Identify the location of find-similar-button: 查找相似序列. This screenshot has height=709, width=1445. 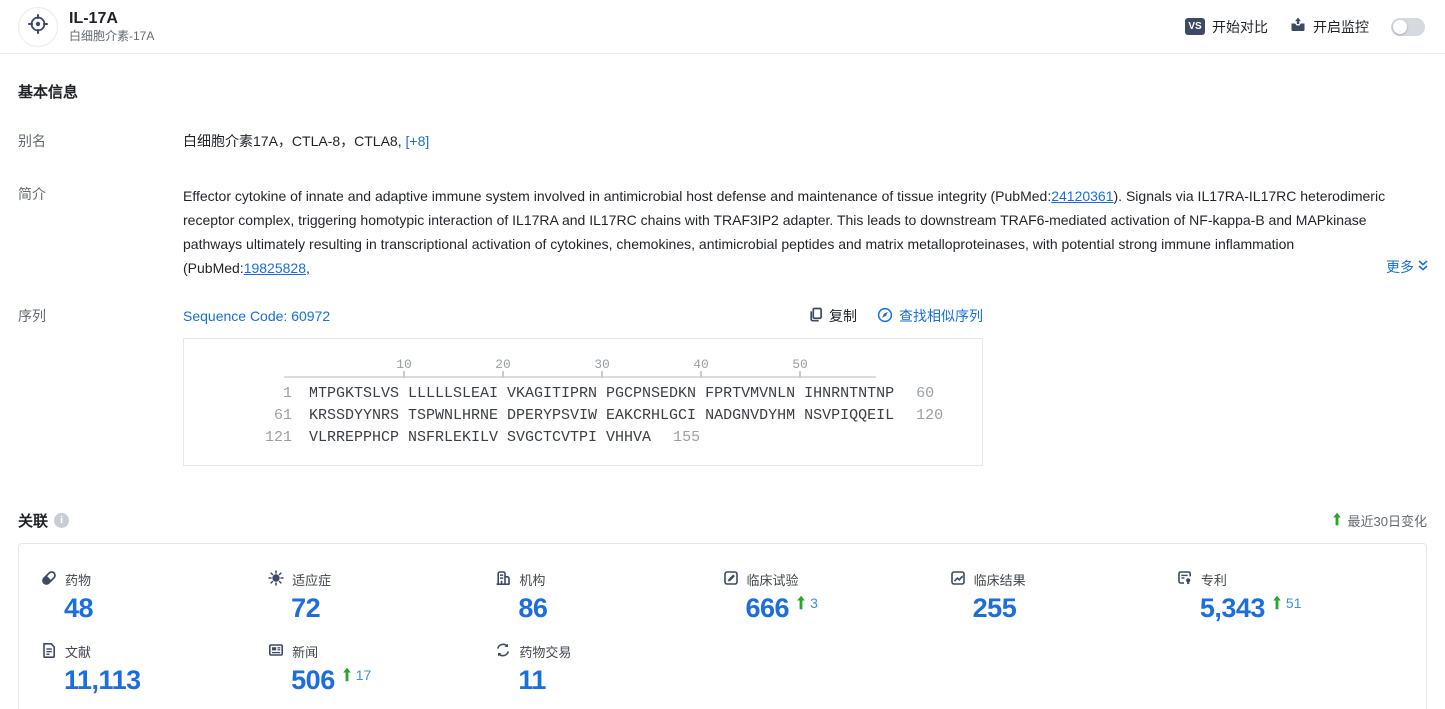
(930, 316).